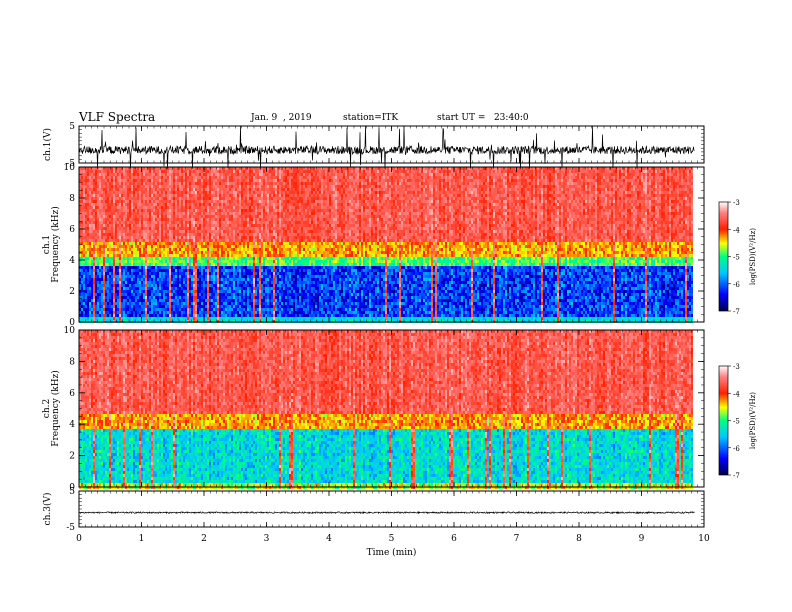  I want to click on y-tick-label: -5, so click(70, 528).